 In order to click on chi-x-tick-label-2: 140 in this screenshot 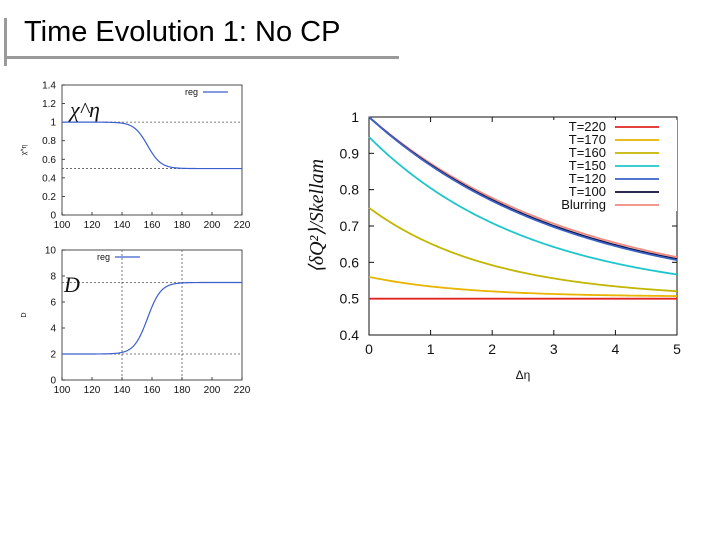, I will do `click(122, 225)`.